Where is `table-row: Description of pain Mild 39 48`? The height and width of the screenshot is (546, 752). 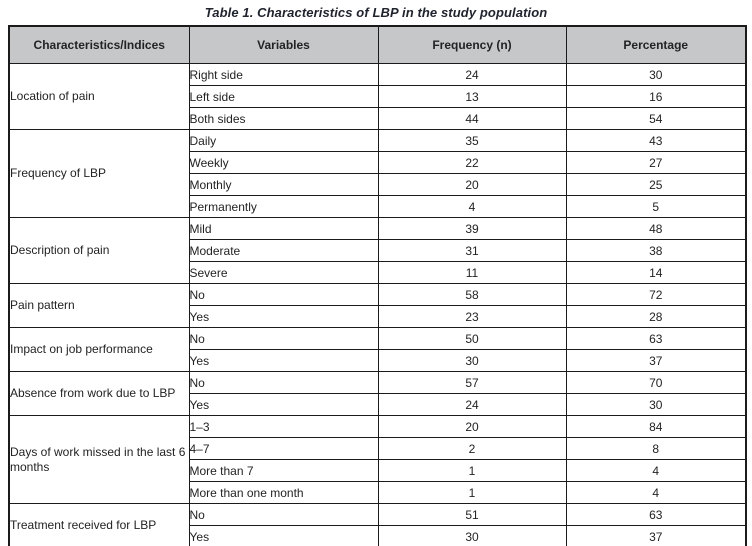
table-row: Description of pain Mild 39 48 is located at coordinates (377, 250).